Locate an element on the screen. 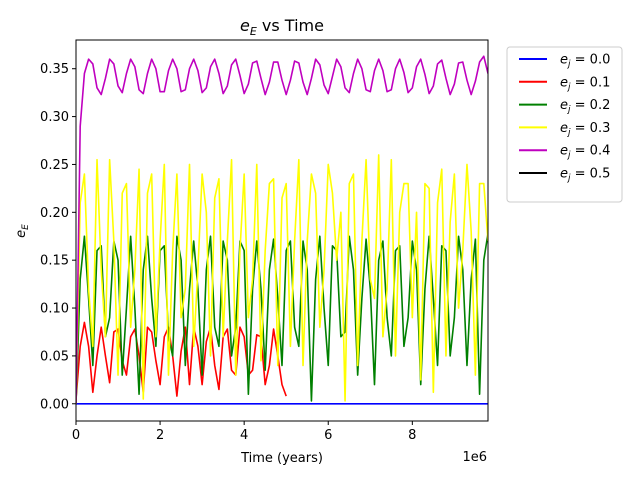 This screenshot has height=480, width=640. x-tick-label: 2 is located at coordinates (160, 435).